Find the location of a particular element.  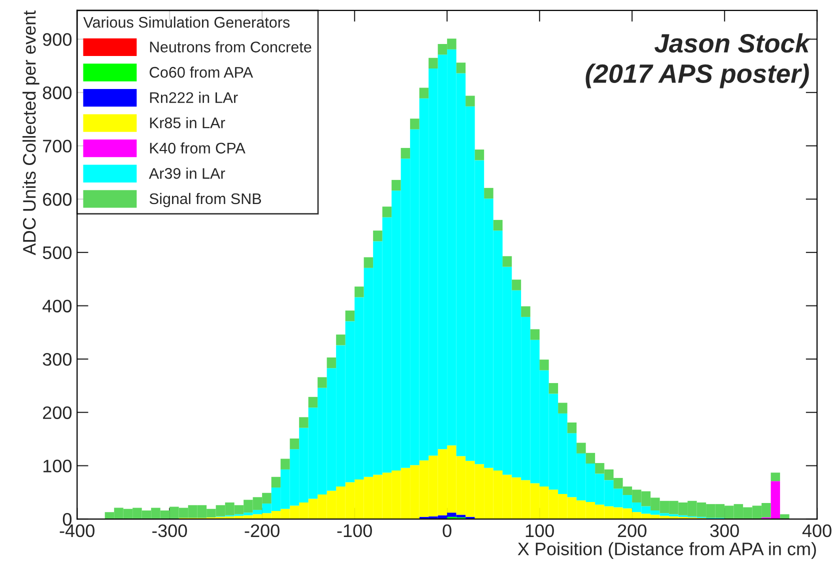

y-tick-label: 700 is located at coordinates (57, 146).